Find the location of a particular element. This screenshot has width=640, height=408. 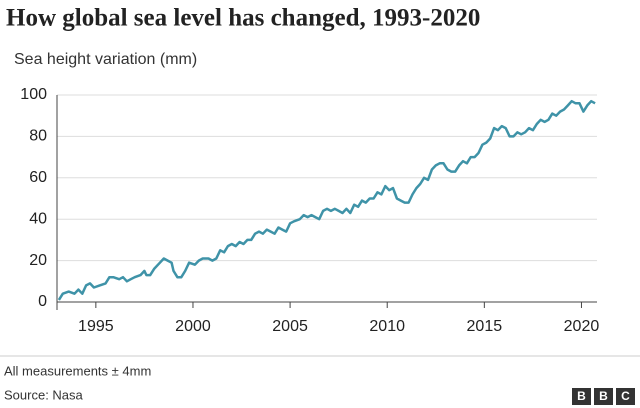

x-tick-label: 2015 is located at coordinates (485, 326).